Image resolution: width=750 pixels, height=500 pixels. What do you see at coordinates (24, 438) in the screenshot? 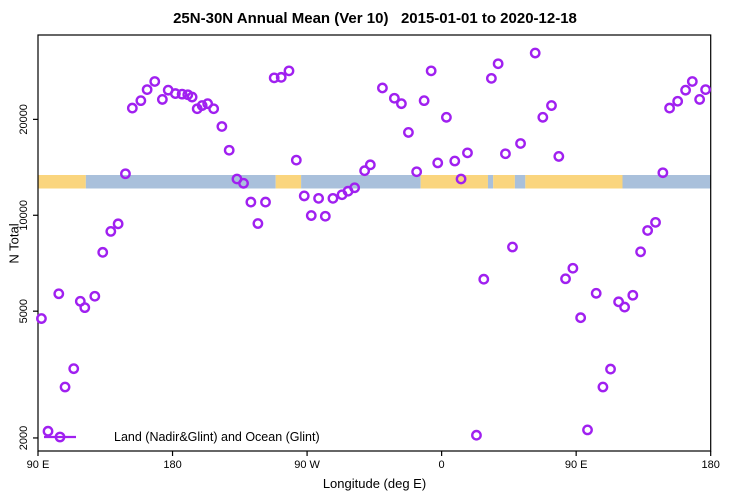
I see `y-tick-label: 2000` at bounding box center [24, 438].